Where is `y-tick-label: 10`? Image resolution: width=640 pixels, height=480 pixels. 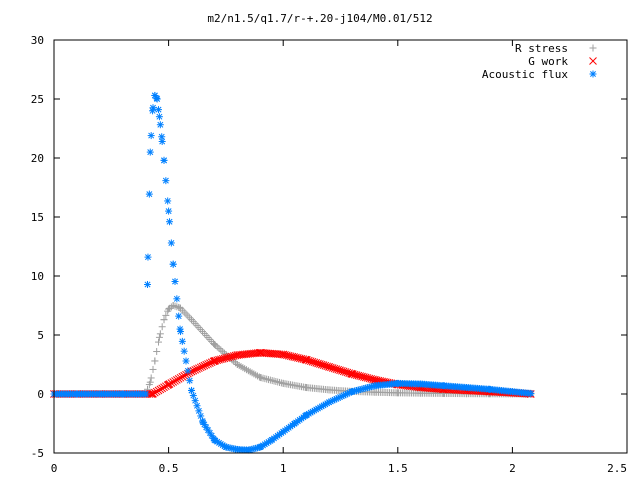 y-tick-label: 10 is located at coordinates (37, 276).